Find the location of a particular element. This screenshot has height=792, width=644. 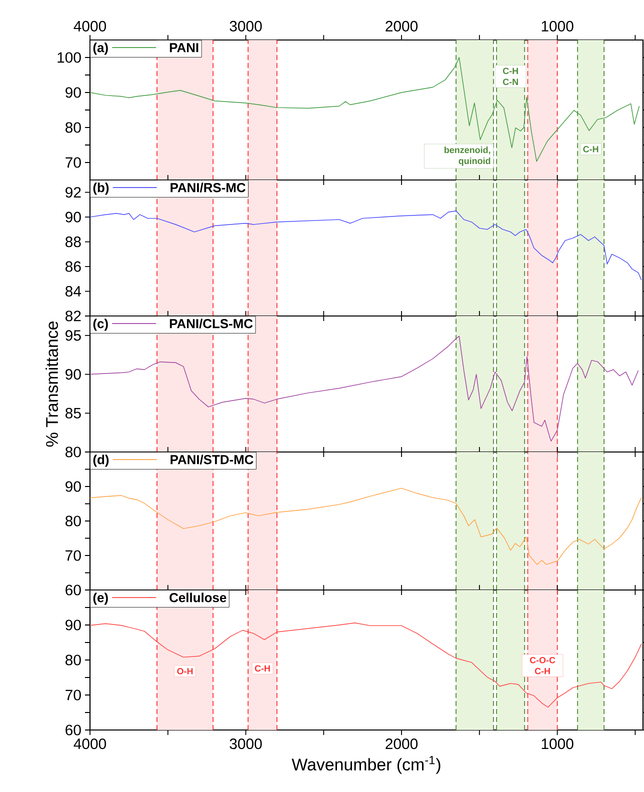

legend-label: Cellulose is located at coordinates (198, 597).